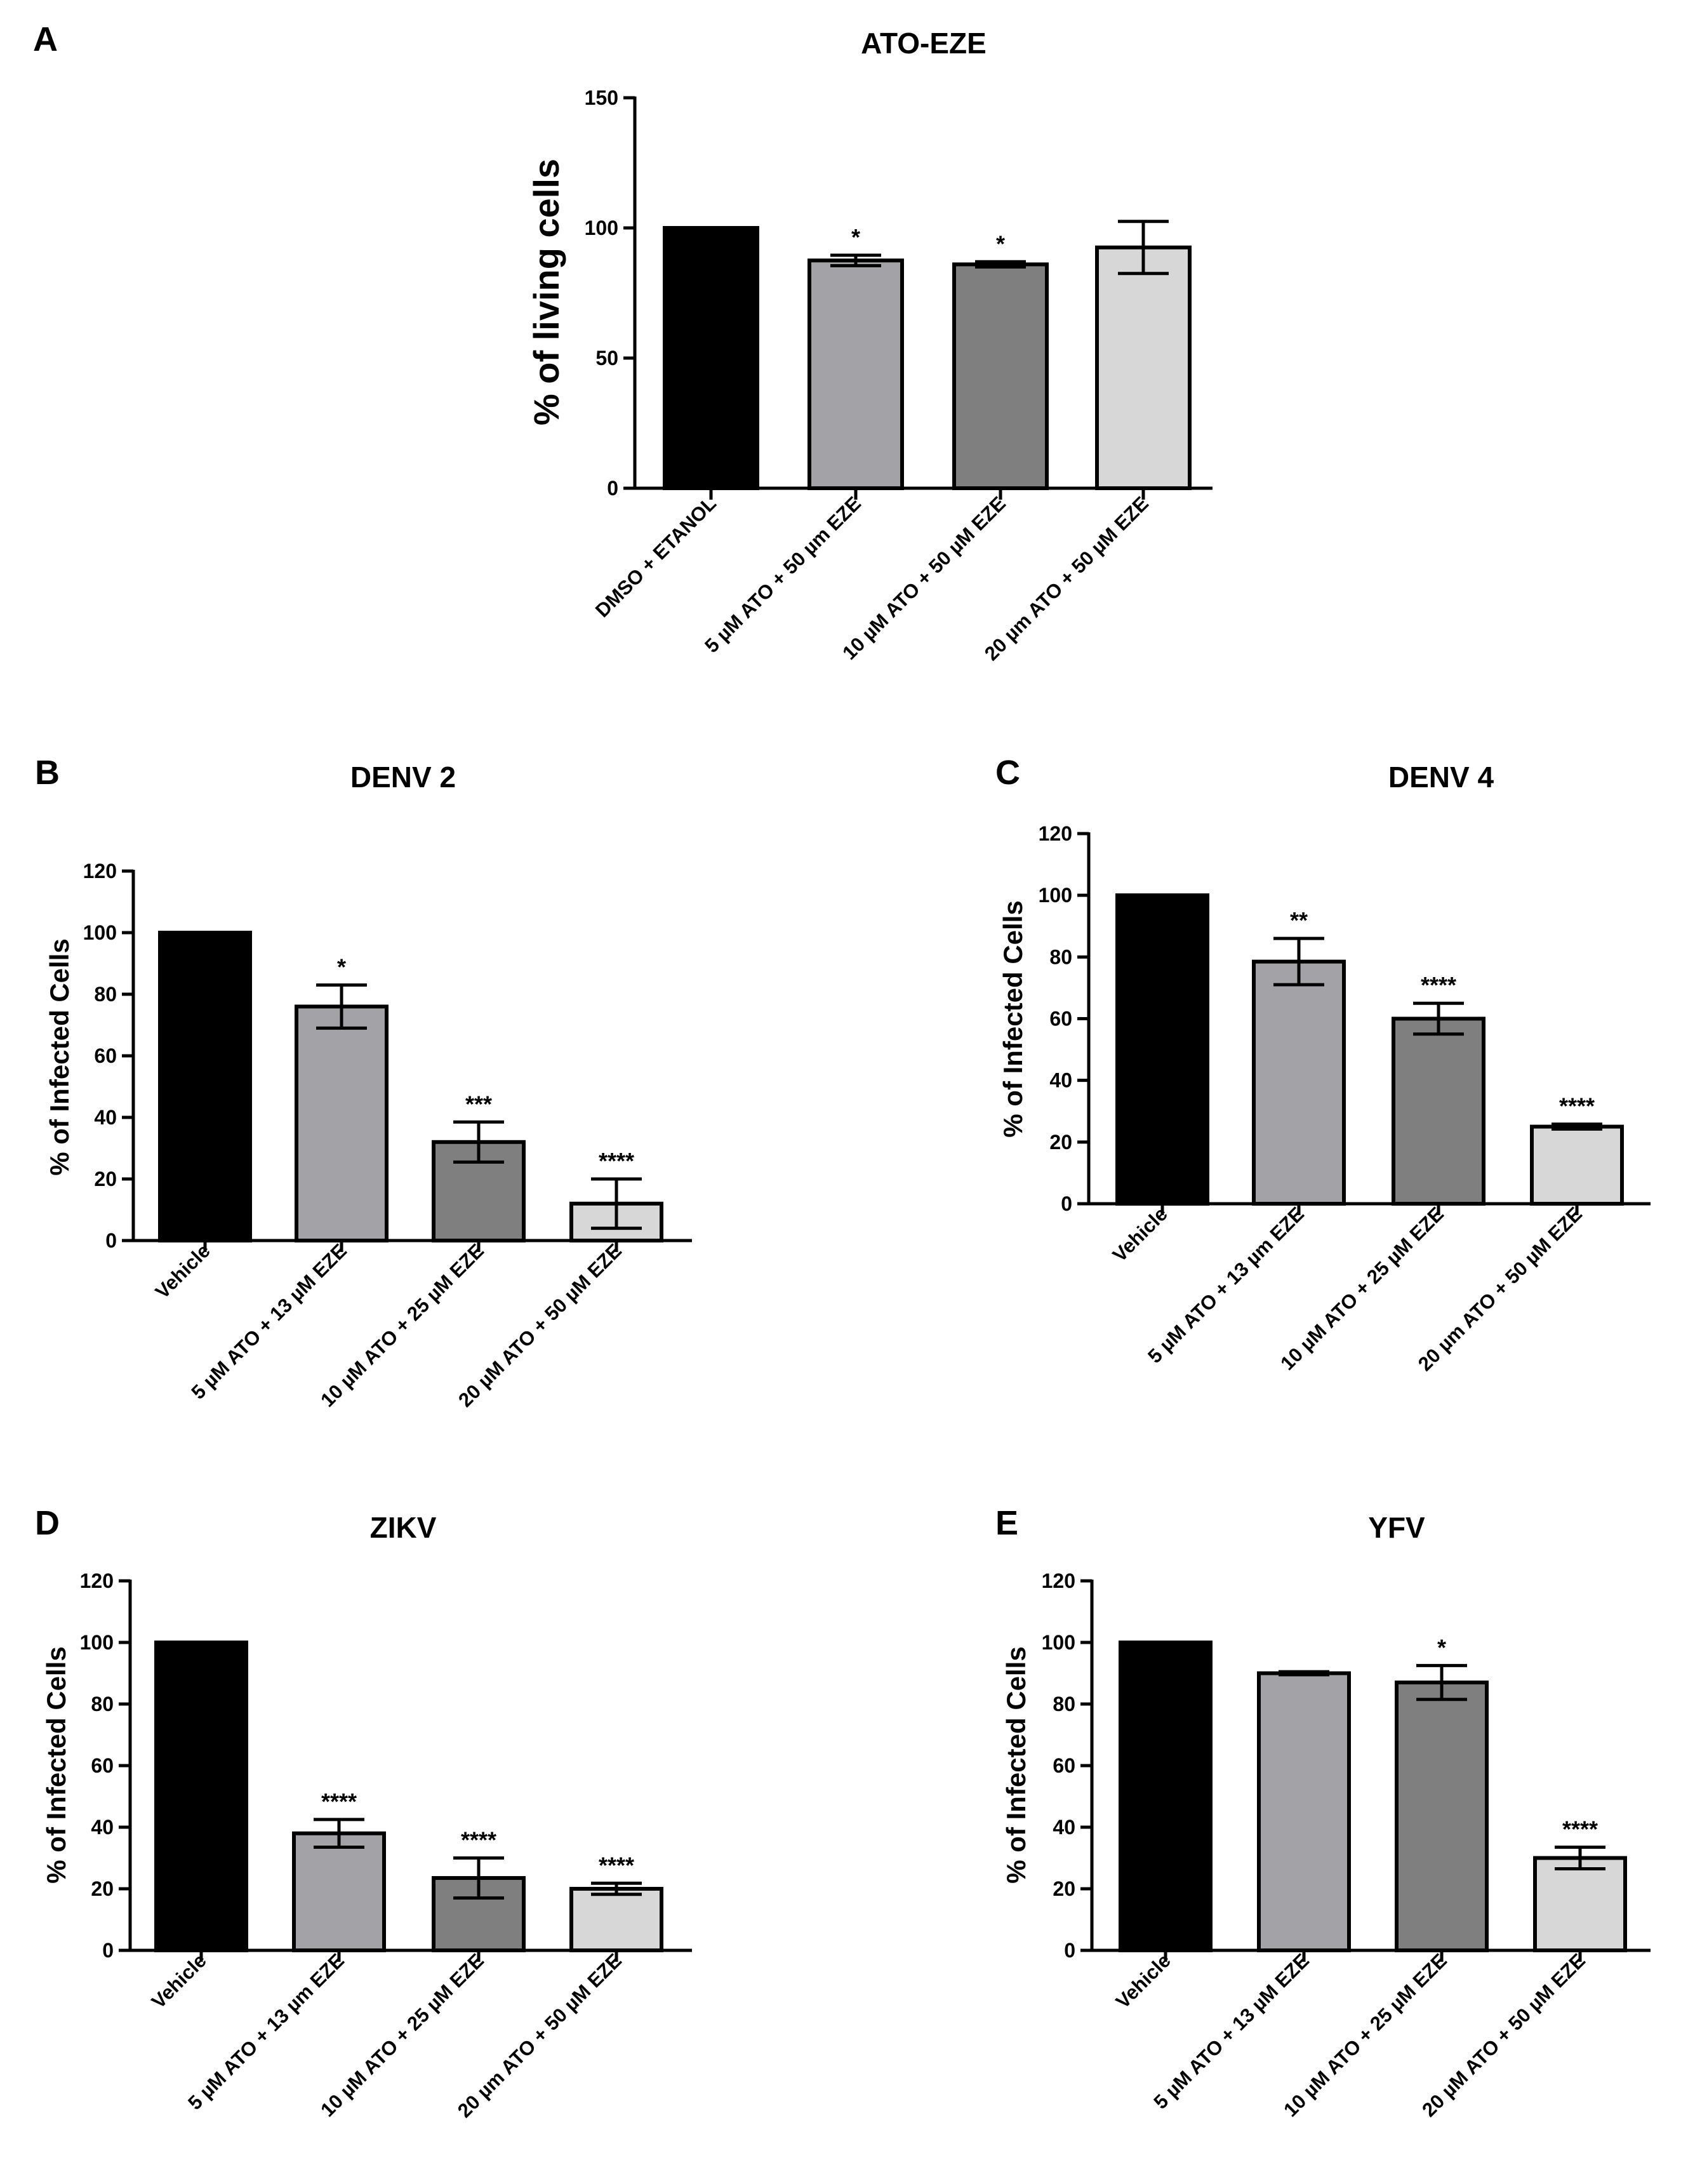  What do you see at coordinates (924, 578) in the screenshot?
I see `category-label: 10 µM ATO + 50 µM EZE` at bounding box center [924, 578].